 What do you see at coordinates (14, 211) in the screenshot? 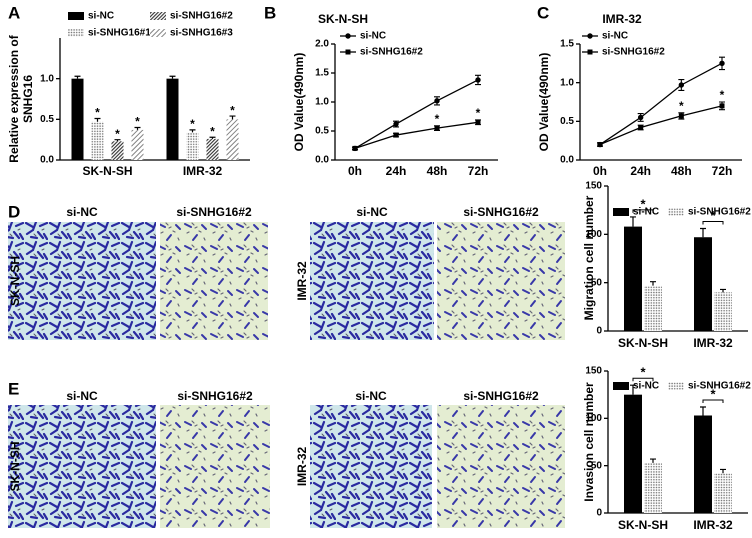
I see `panel-letter: D` at bounding box center [14, 211].